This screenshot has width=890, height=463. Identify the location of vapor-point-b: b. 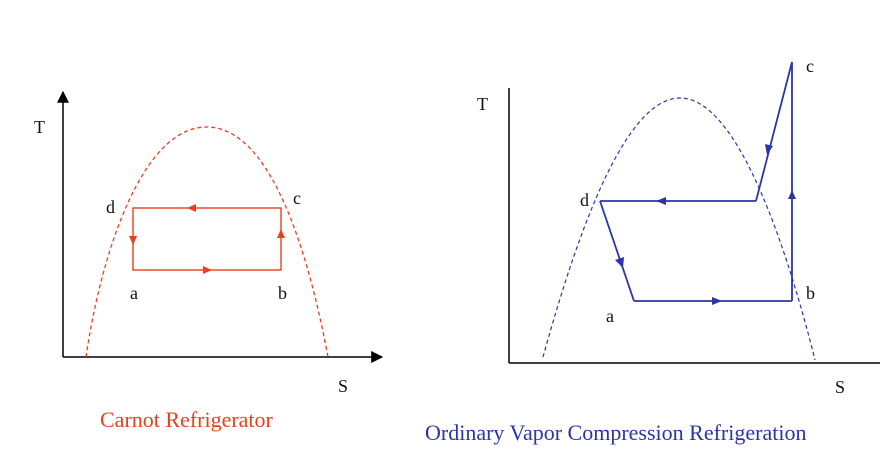
(810, 293).